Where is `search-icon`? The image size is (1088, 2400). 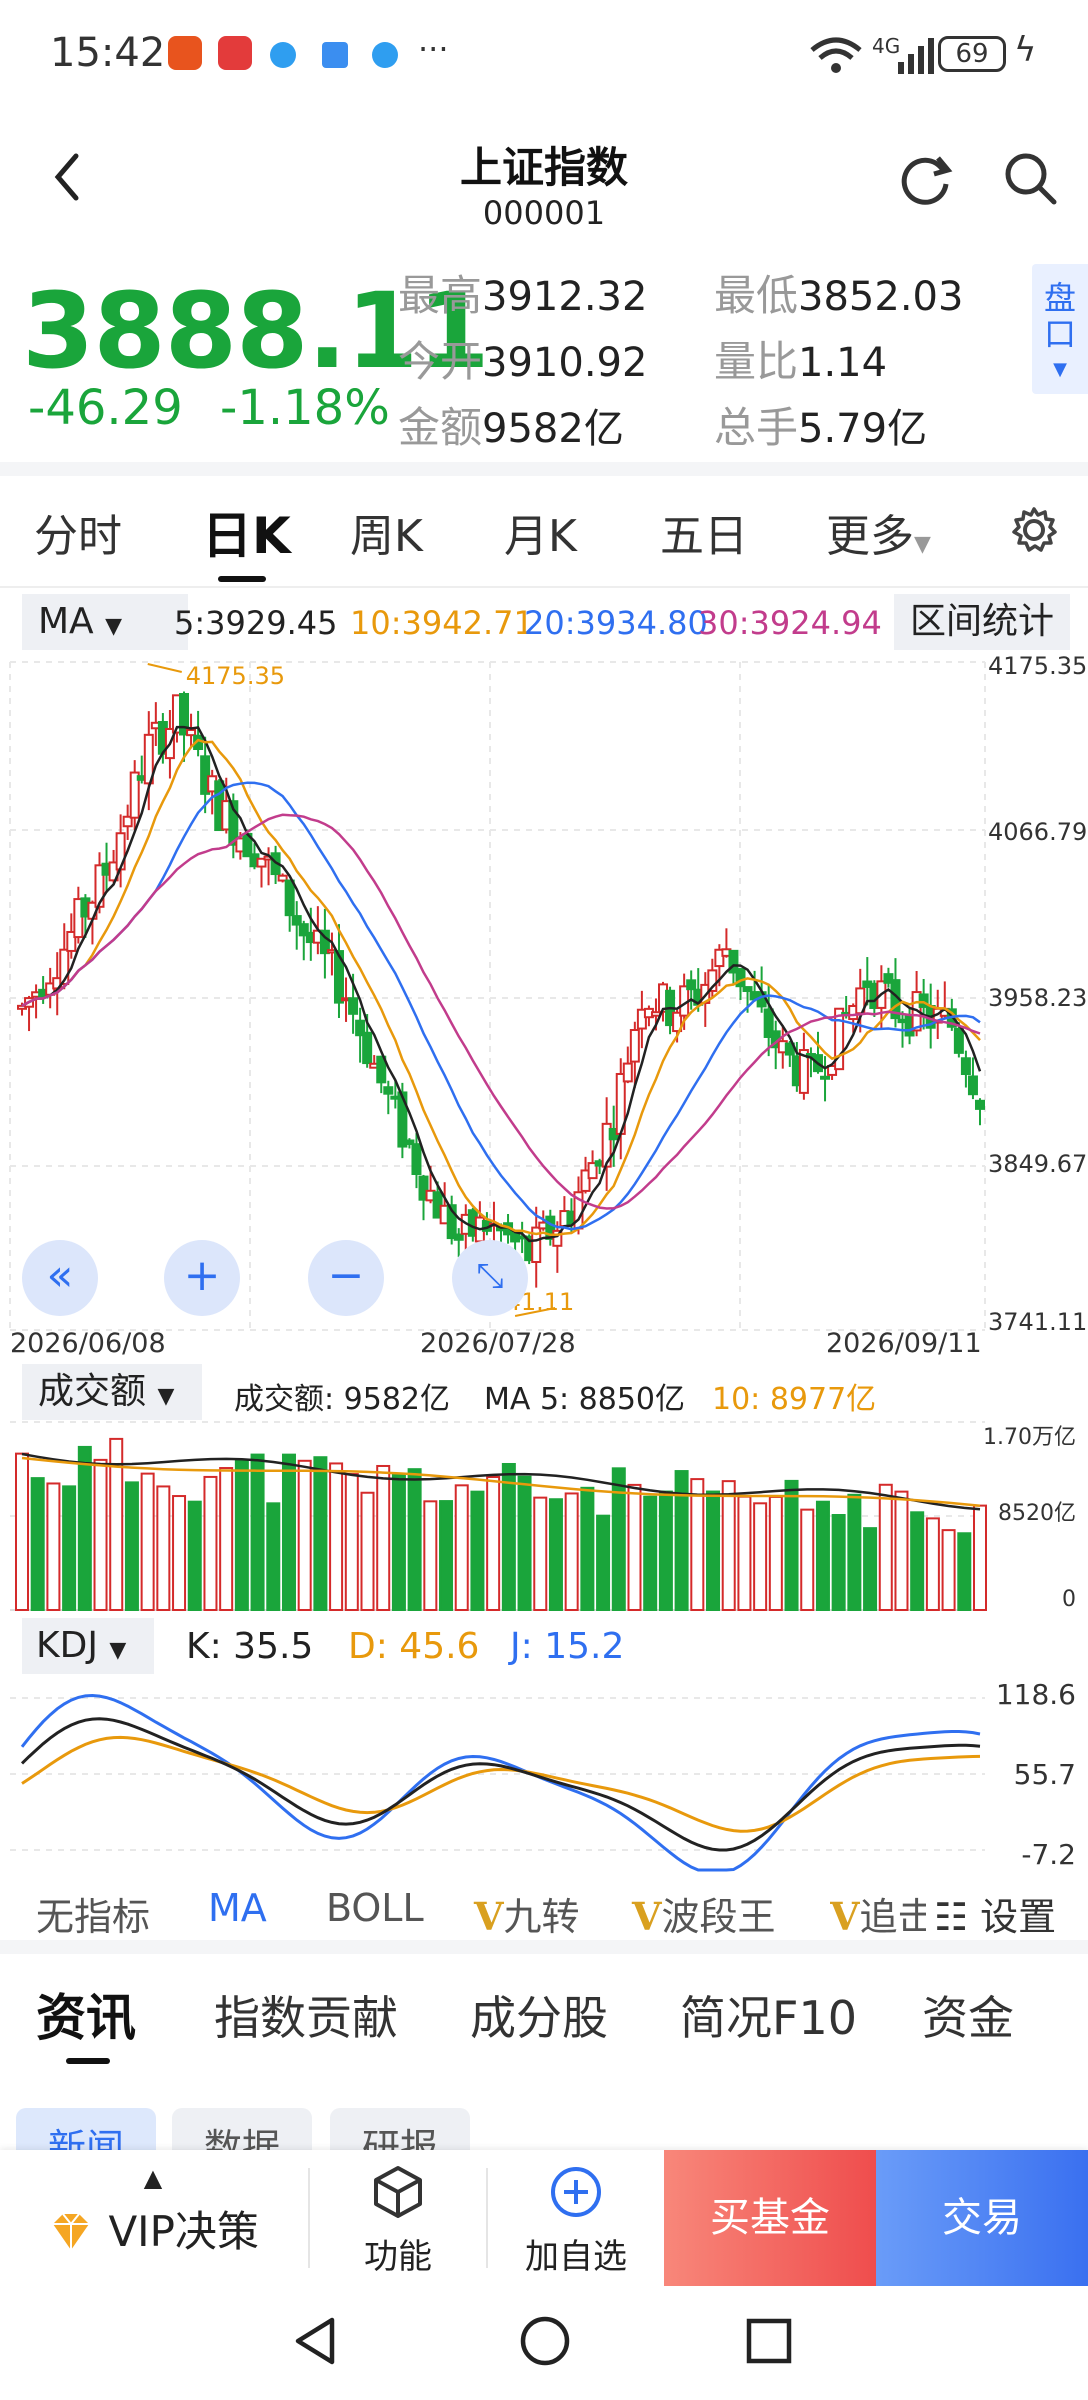
search-icon is located at coordinates (1031, 179).